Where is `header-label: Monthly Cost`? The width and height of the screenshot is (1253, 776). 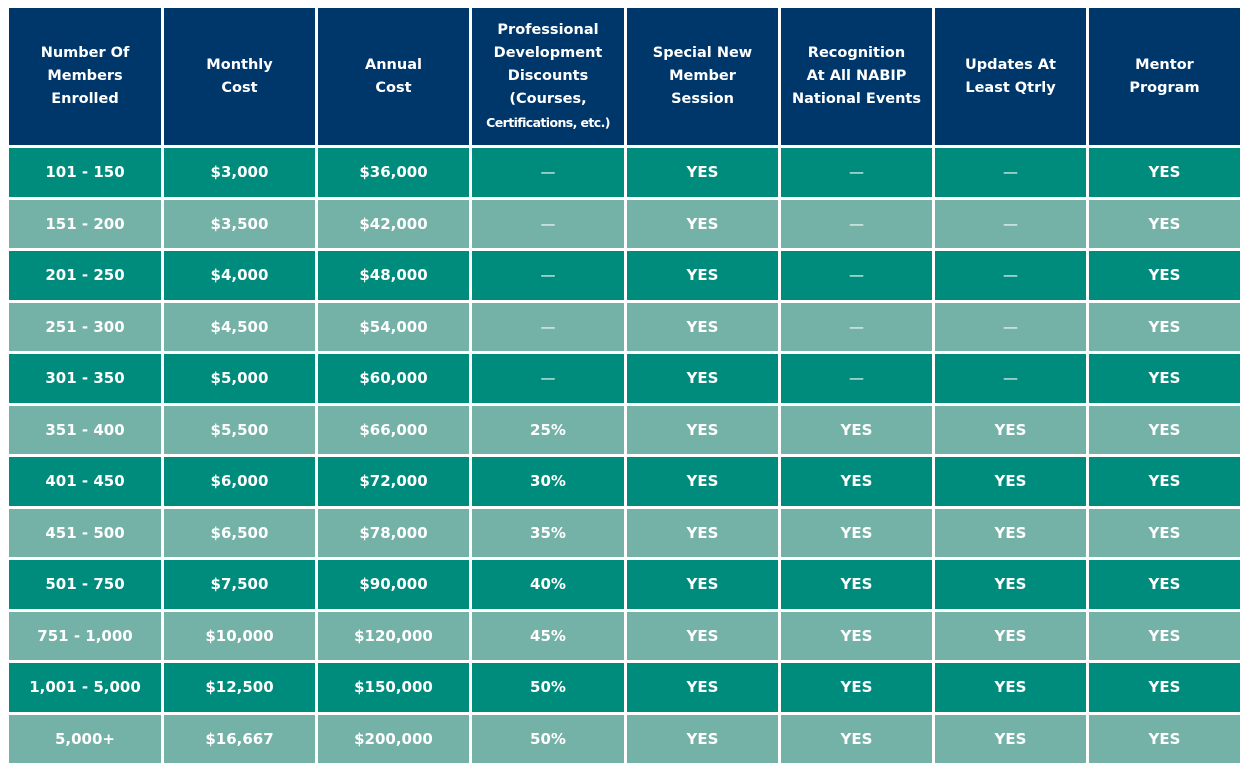
header-label: Monthly Cost is located at coordinates (239, 76).